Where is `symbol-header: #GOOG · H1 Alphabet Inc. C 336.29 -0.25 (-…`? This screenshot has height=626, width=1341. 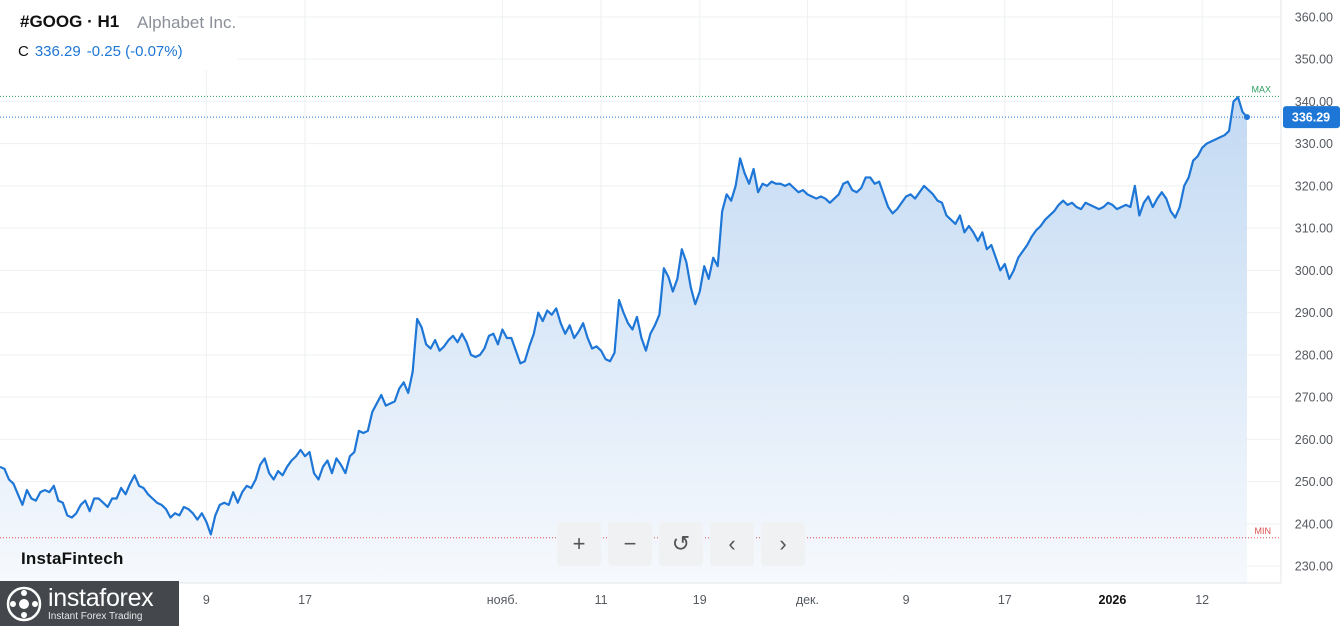 symbol-header: #GOOG · H1 Alphabet Inc. C 336.29 -0.25 (-… is located at coordinates (119, 35).